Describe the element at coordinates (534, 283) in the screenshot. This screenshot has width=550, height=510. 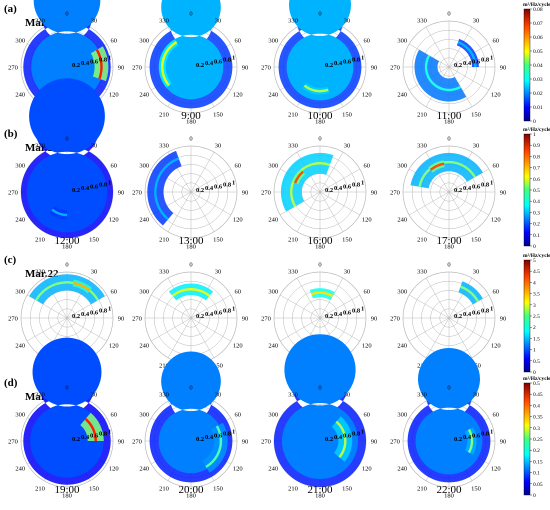
I see `colorbar-tick-label: 4` at that location.